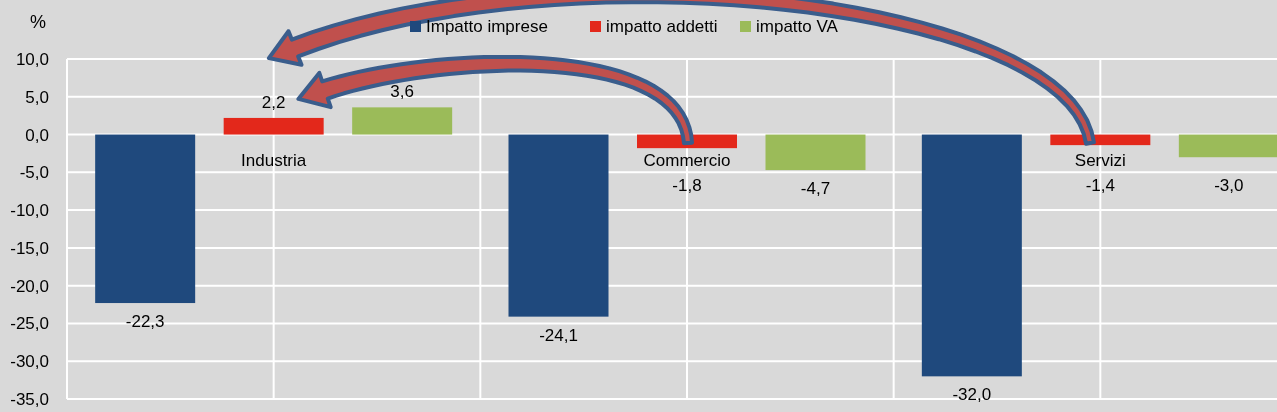 Image resolution: width=1277 pixels, height=412 pixels. Describe the element at coordinates (797, 26) in the screenshot. I see `legend-label: impatto VA` at that location.